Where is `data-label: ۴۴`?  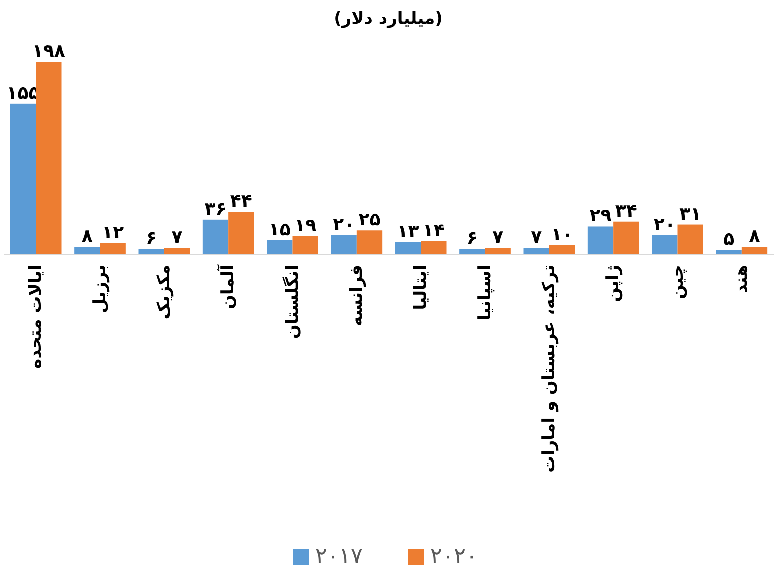
data-label: ۴۴ is located at coordinates (241, 201).